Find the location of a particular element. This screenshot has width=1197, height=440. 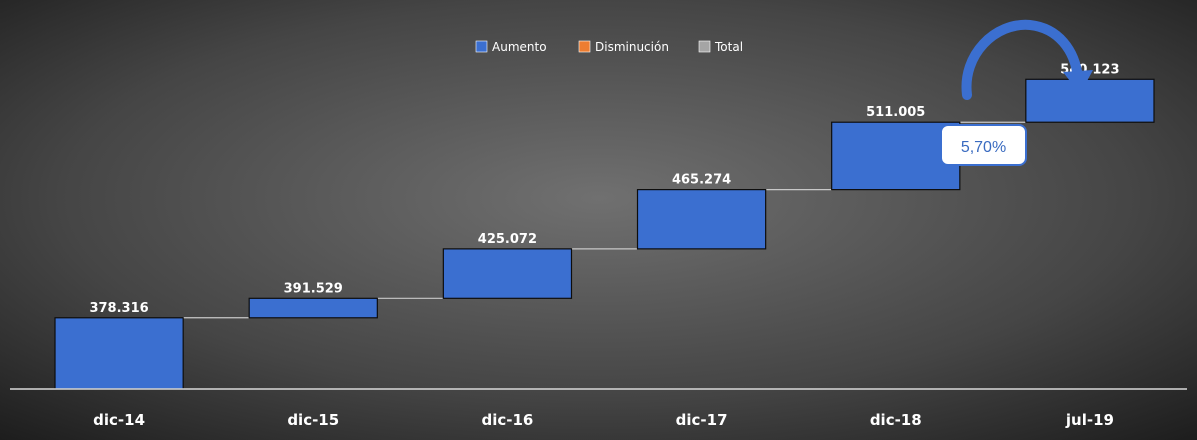

arrow-head-icon is located at coordinates (1078, 82).